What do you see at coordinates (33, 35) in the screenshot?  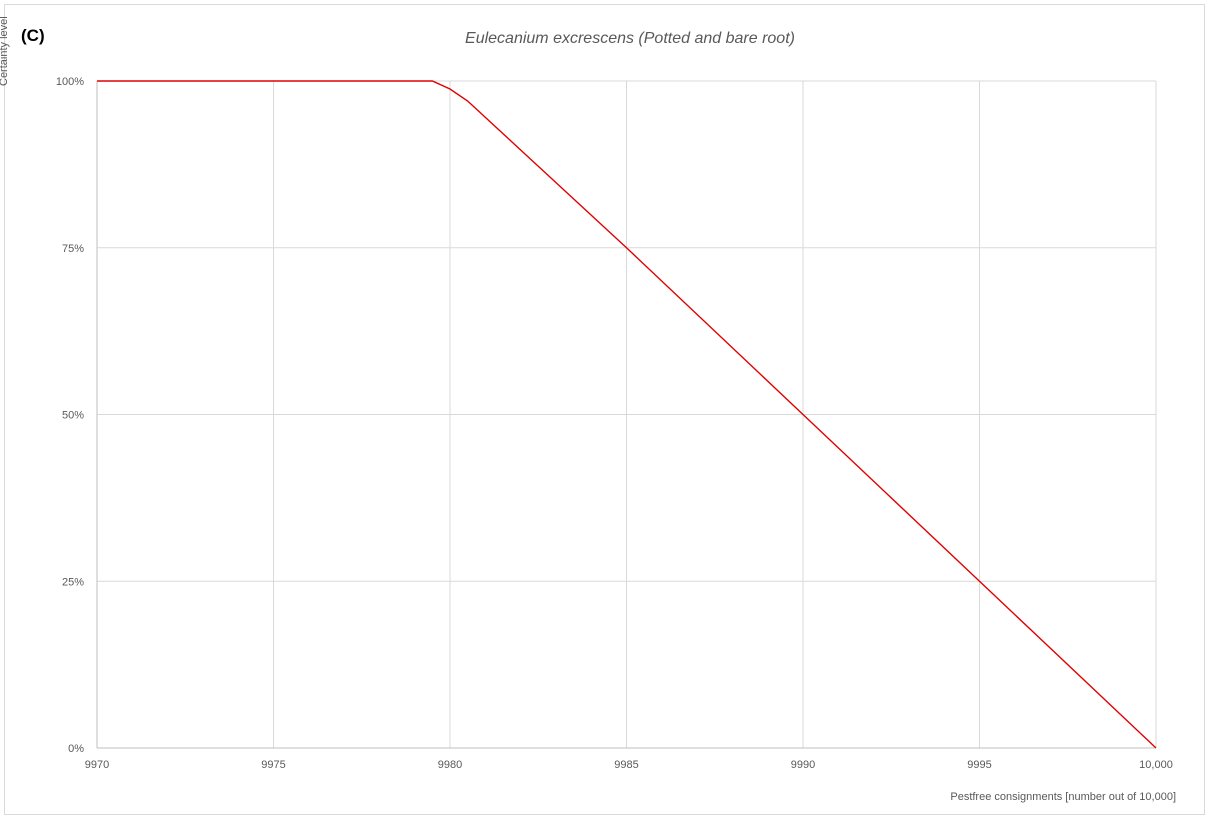 I see `panel-label: (C)` at bounding box center [33, 35].